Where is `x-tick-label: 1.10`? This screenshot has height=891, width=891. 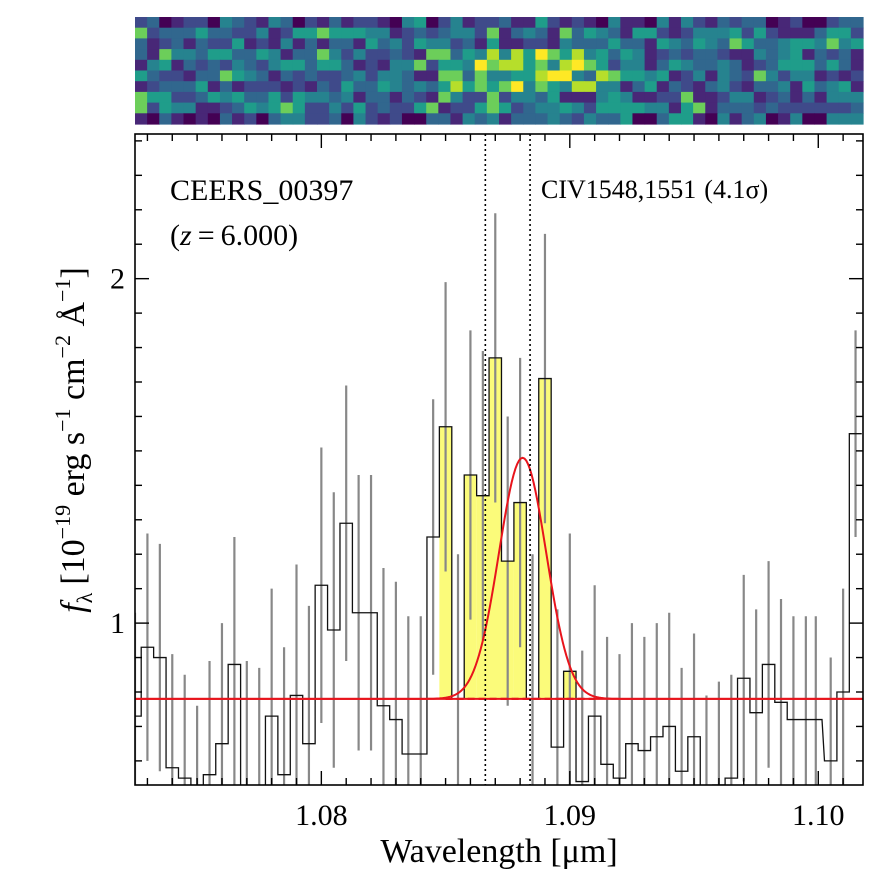
x-tick-label: 1.10 is located at coordinates (818, 815).